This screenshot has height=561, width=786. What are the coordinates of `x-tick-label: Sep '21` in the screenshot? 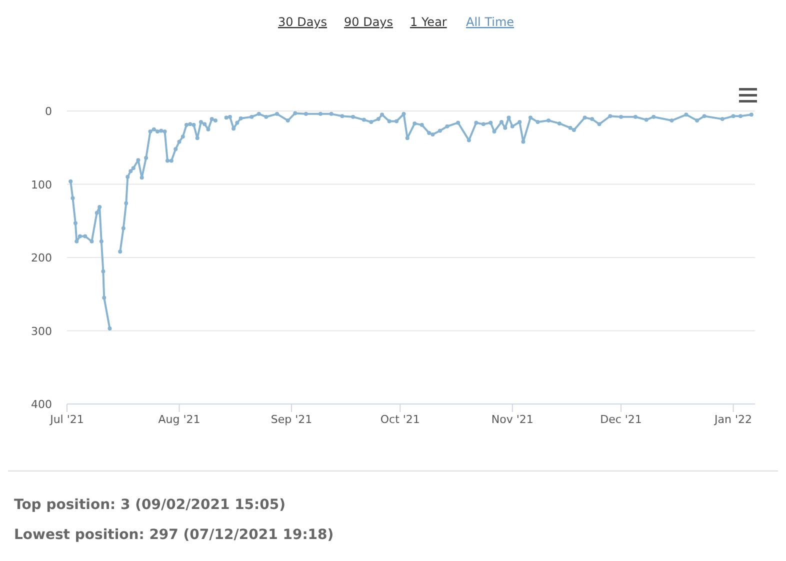 It's located at (291, 419).